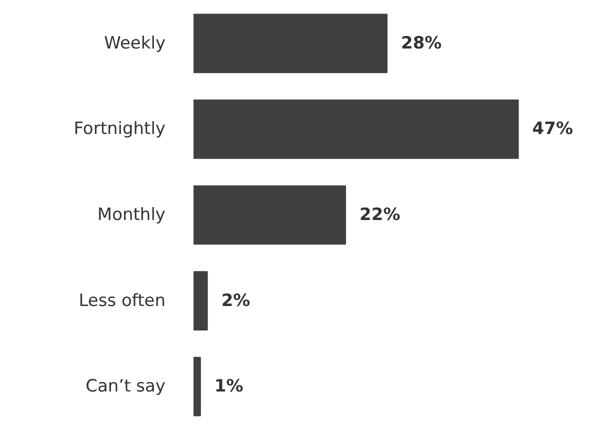 This screenshot has width=599, height=429. I want to click on y-tick-label: Fortnightly, so click(120, 129).